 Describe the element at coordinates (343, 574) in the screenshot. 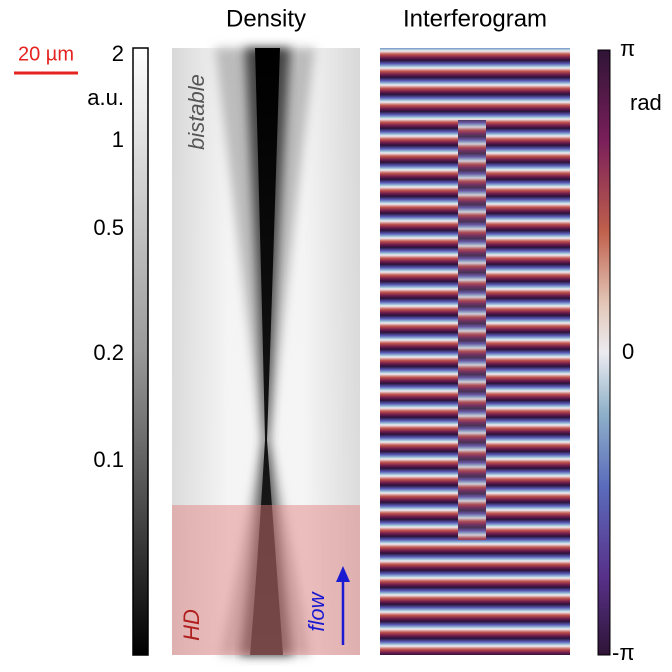

I see `flow-arrow-head` at that location.